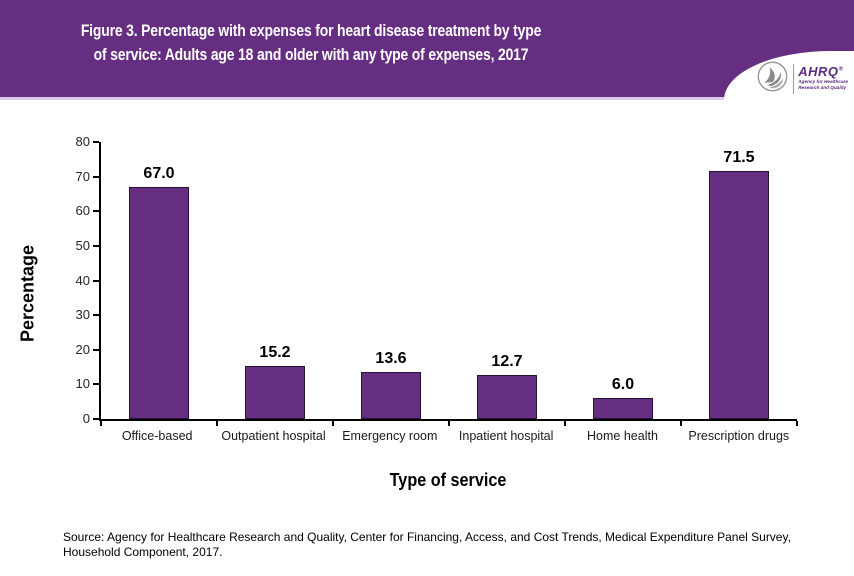  Describe the element at coordinates (82, 141) in the screenshot. I see `y-tick-label: 80` at that location.